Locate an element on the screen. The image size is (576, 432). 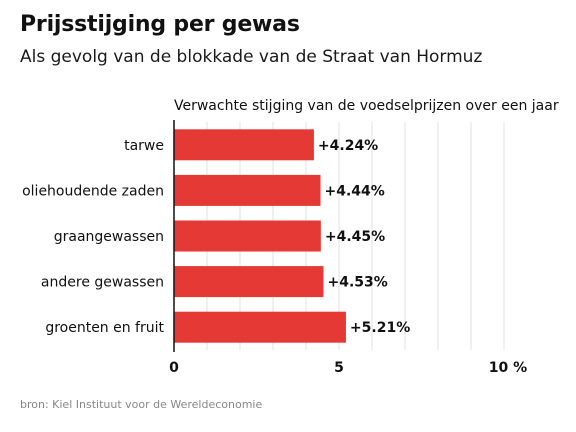
category-label: andere gewassen is located at coordinates (102, 283).